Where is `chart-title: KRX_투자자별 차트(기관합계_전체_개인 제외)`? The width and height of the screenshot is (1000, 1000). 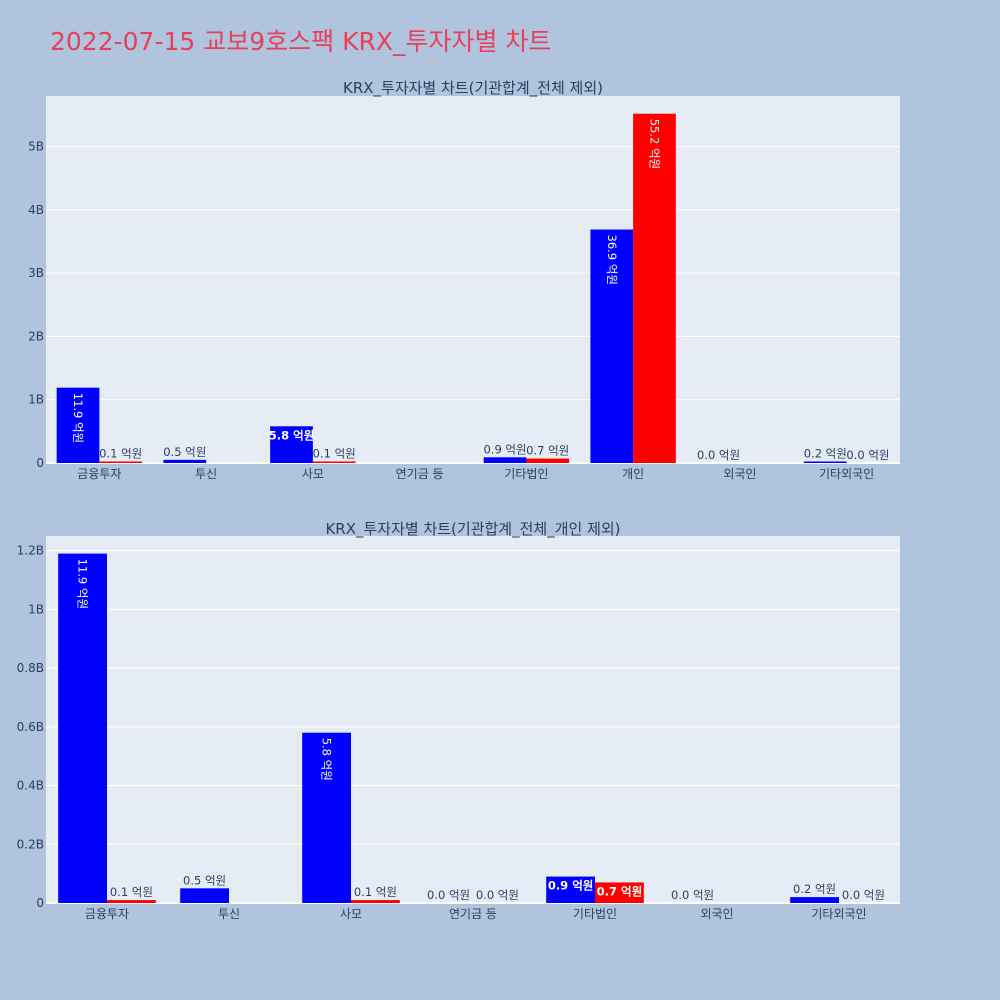
chart-title: KRX_투자자별 차트(기관합계_전체_개인 제외) is located at coordinates (472, 529).